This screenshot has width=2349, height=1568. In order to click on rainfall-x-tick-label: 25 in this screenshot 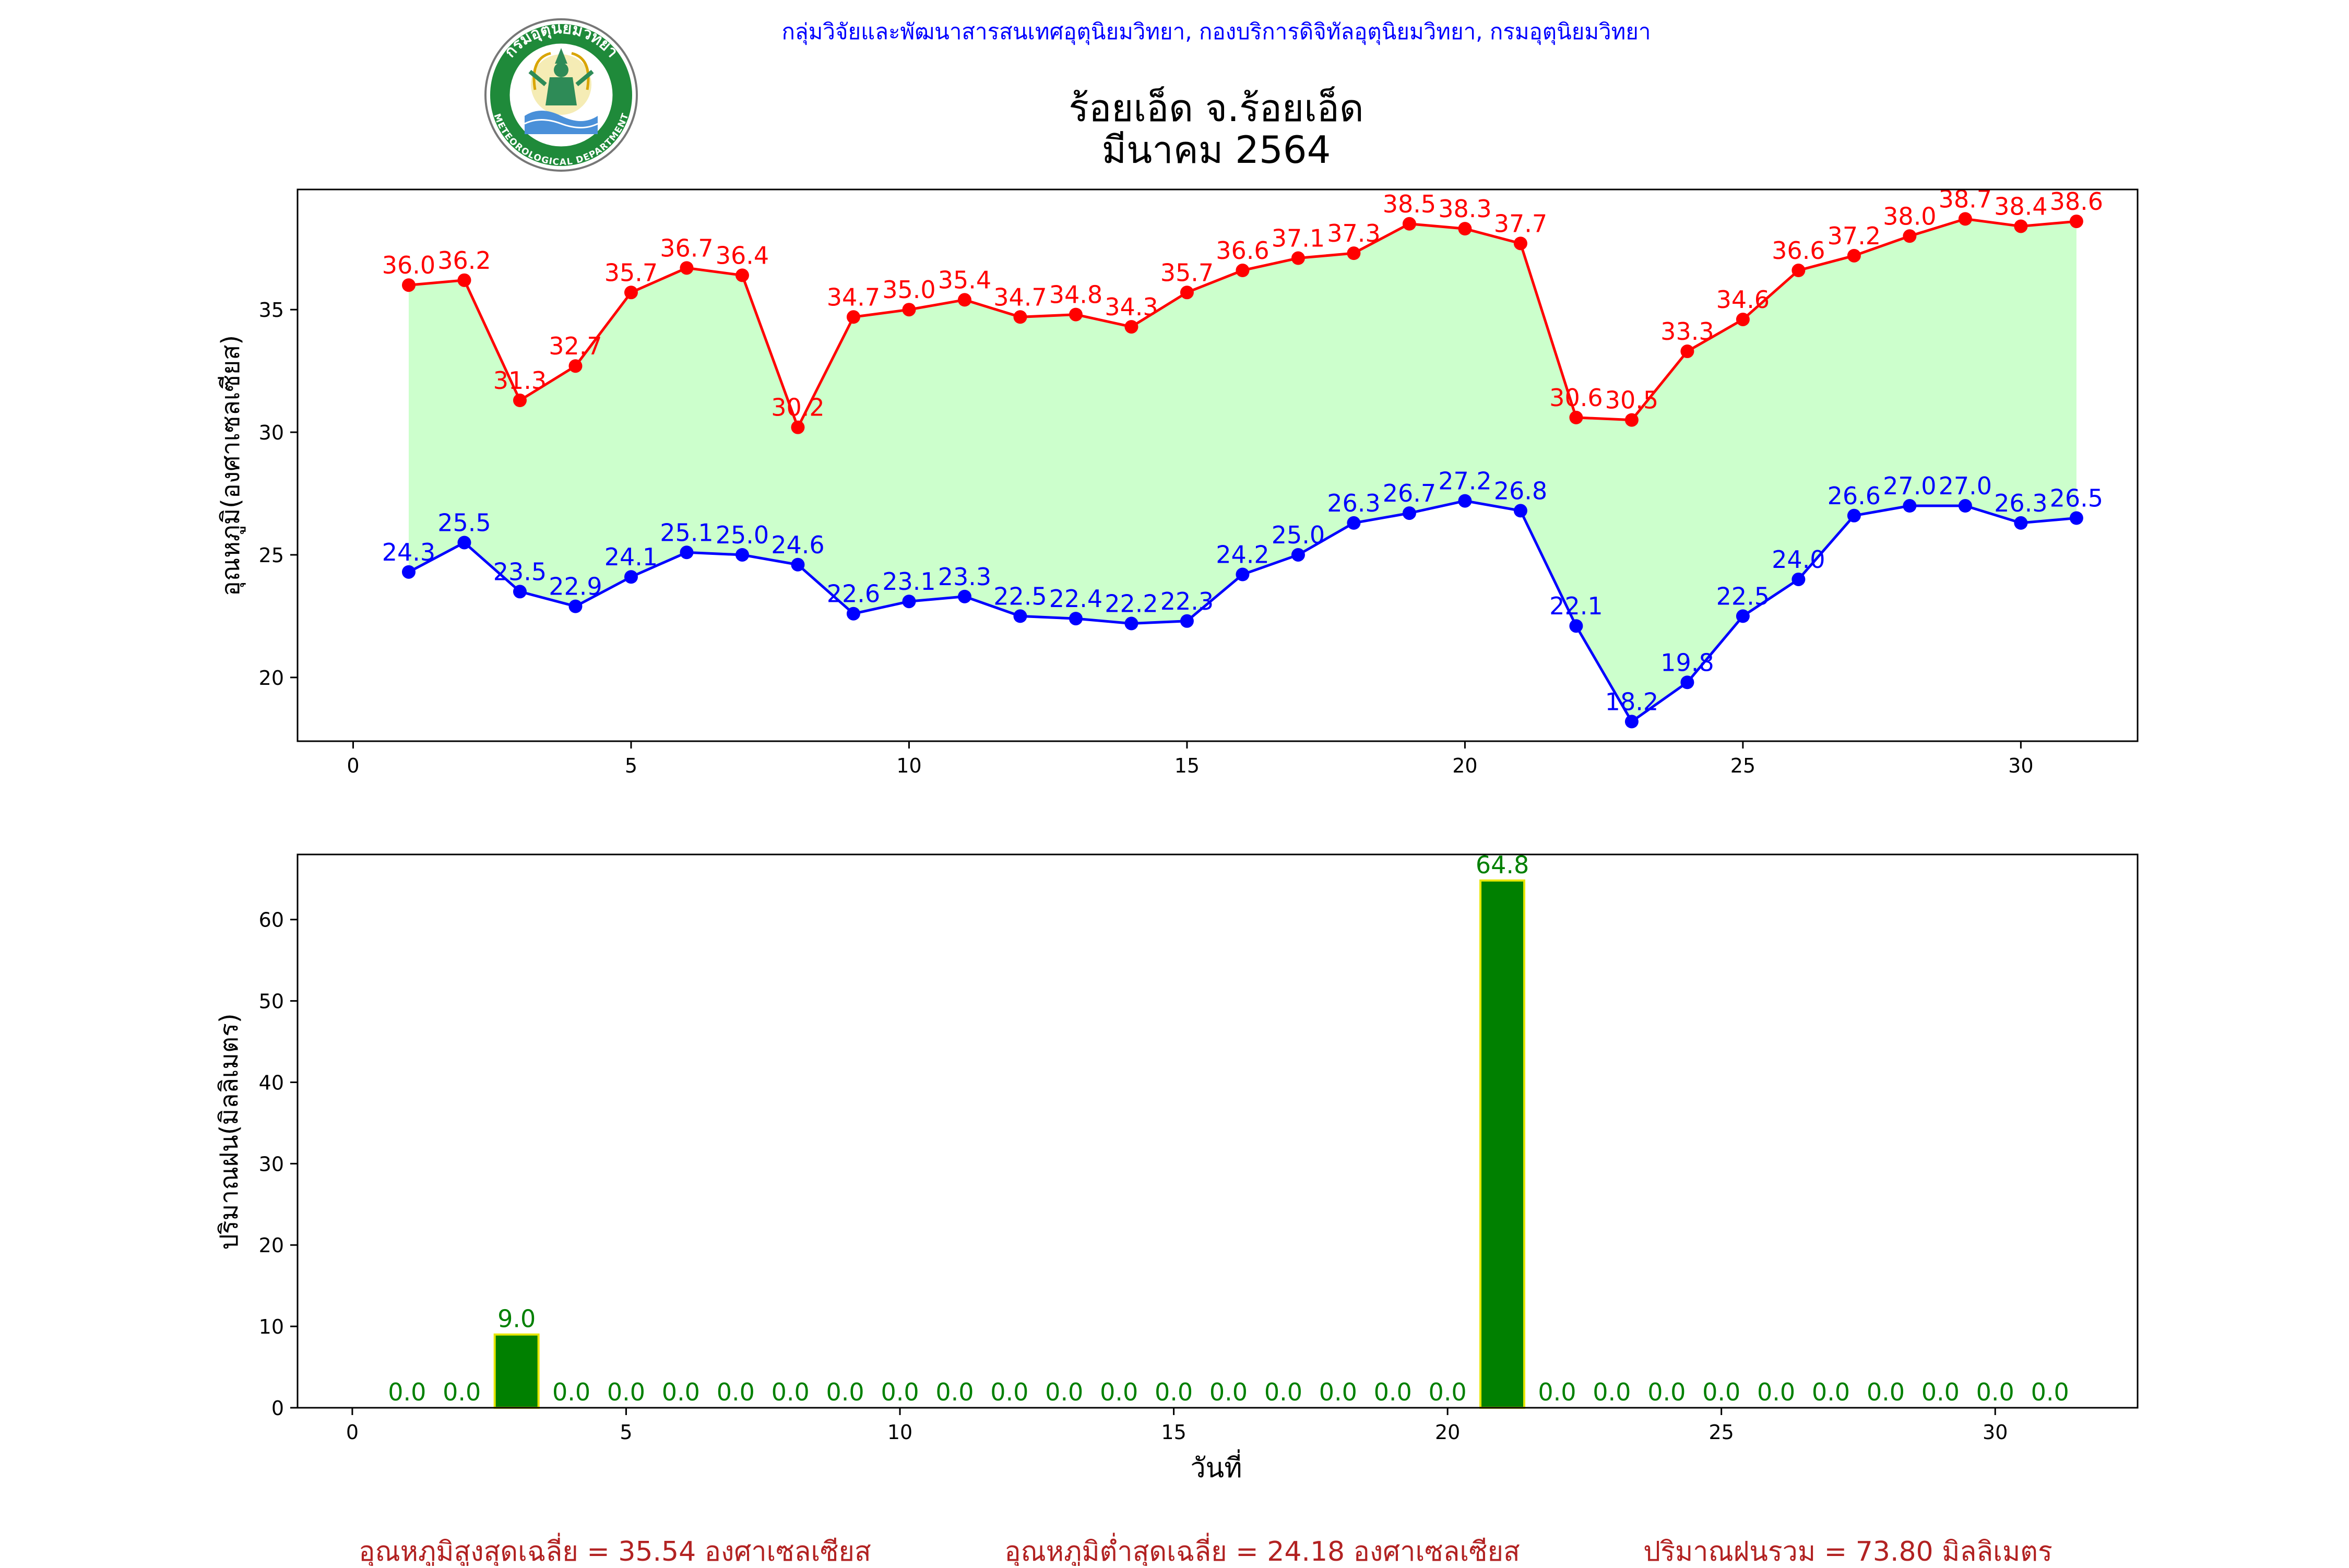, I will do `click(1721, 1432)`.